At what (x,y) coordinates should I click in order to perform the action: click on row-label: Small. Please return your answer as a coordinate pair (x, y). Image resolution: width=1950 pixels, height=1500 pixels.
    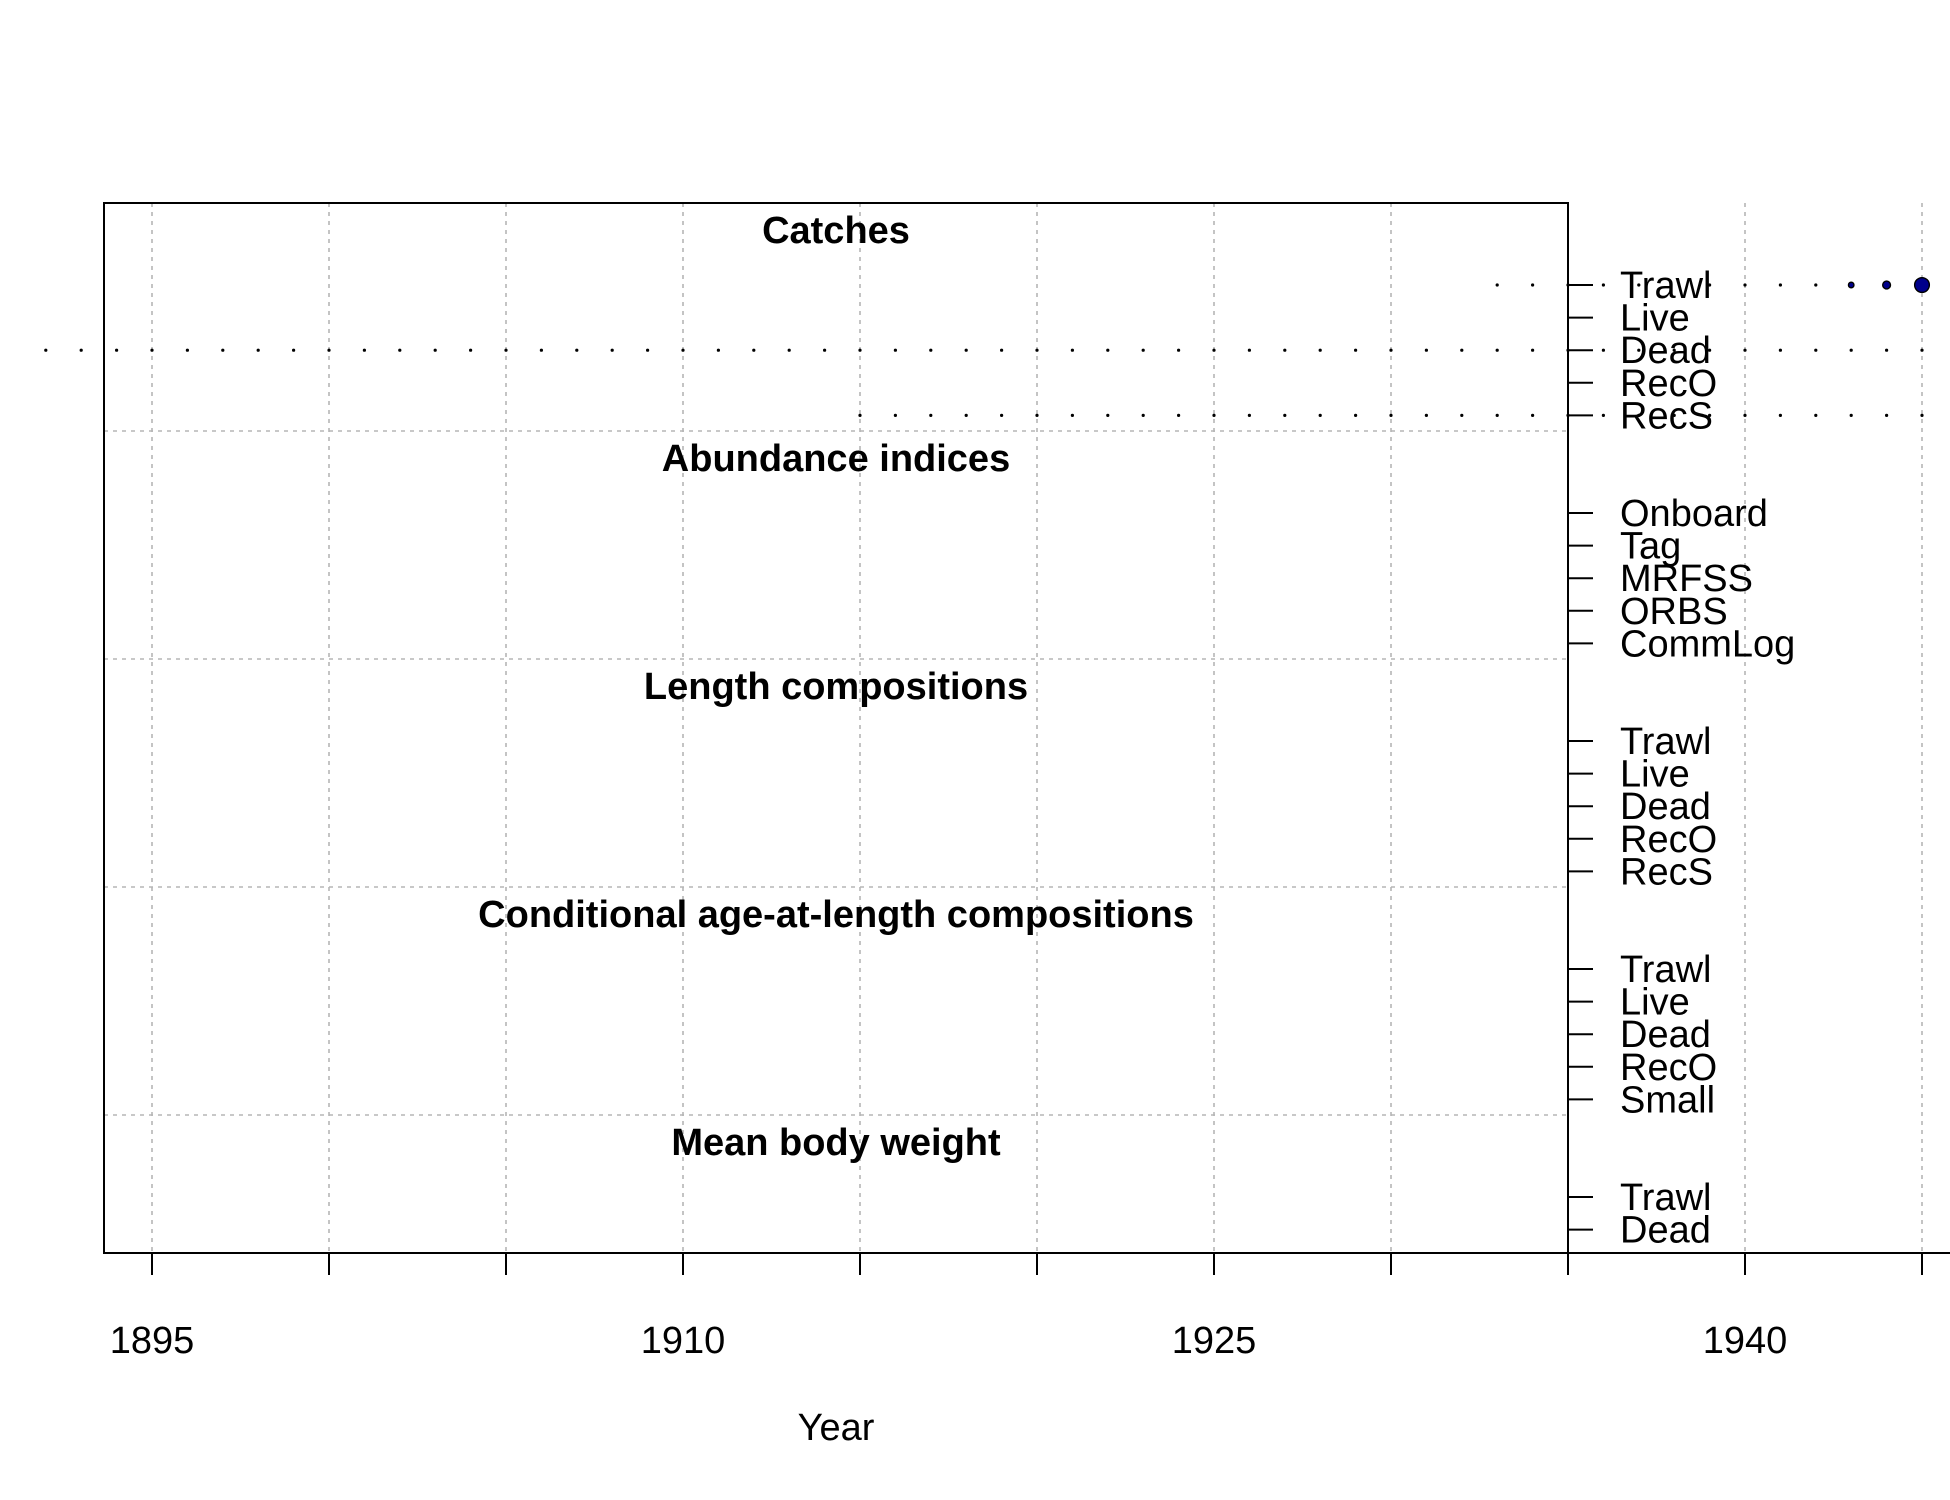
    Looking at the image, I should click on (1667, 1100).